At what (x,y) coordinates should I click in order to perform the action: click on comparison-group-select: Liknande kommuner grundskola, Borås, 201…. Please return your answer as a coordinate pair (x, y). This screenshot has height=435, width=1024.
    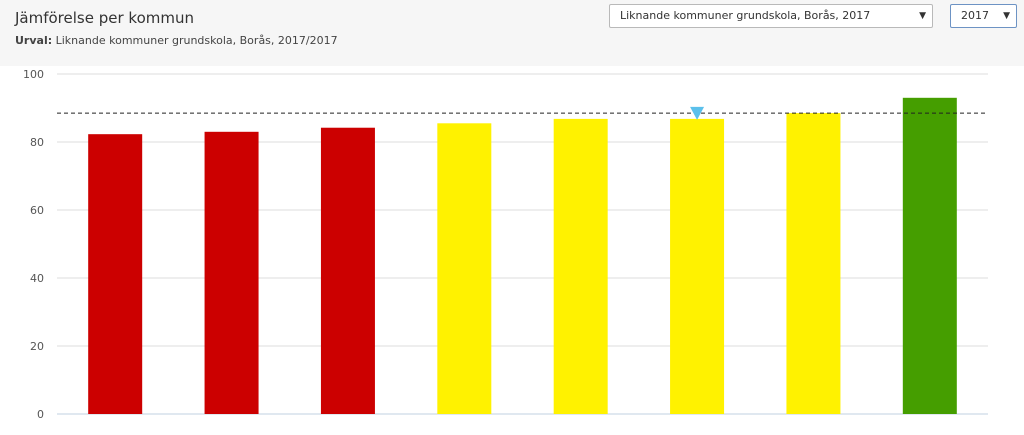
    Looking at the image, I should click on (771, 16).